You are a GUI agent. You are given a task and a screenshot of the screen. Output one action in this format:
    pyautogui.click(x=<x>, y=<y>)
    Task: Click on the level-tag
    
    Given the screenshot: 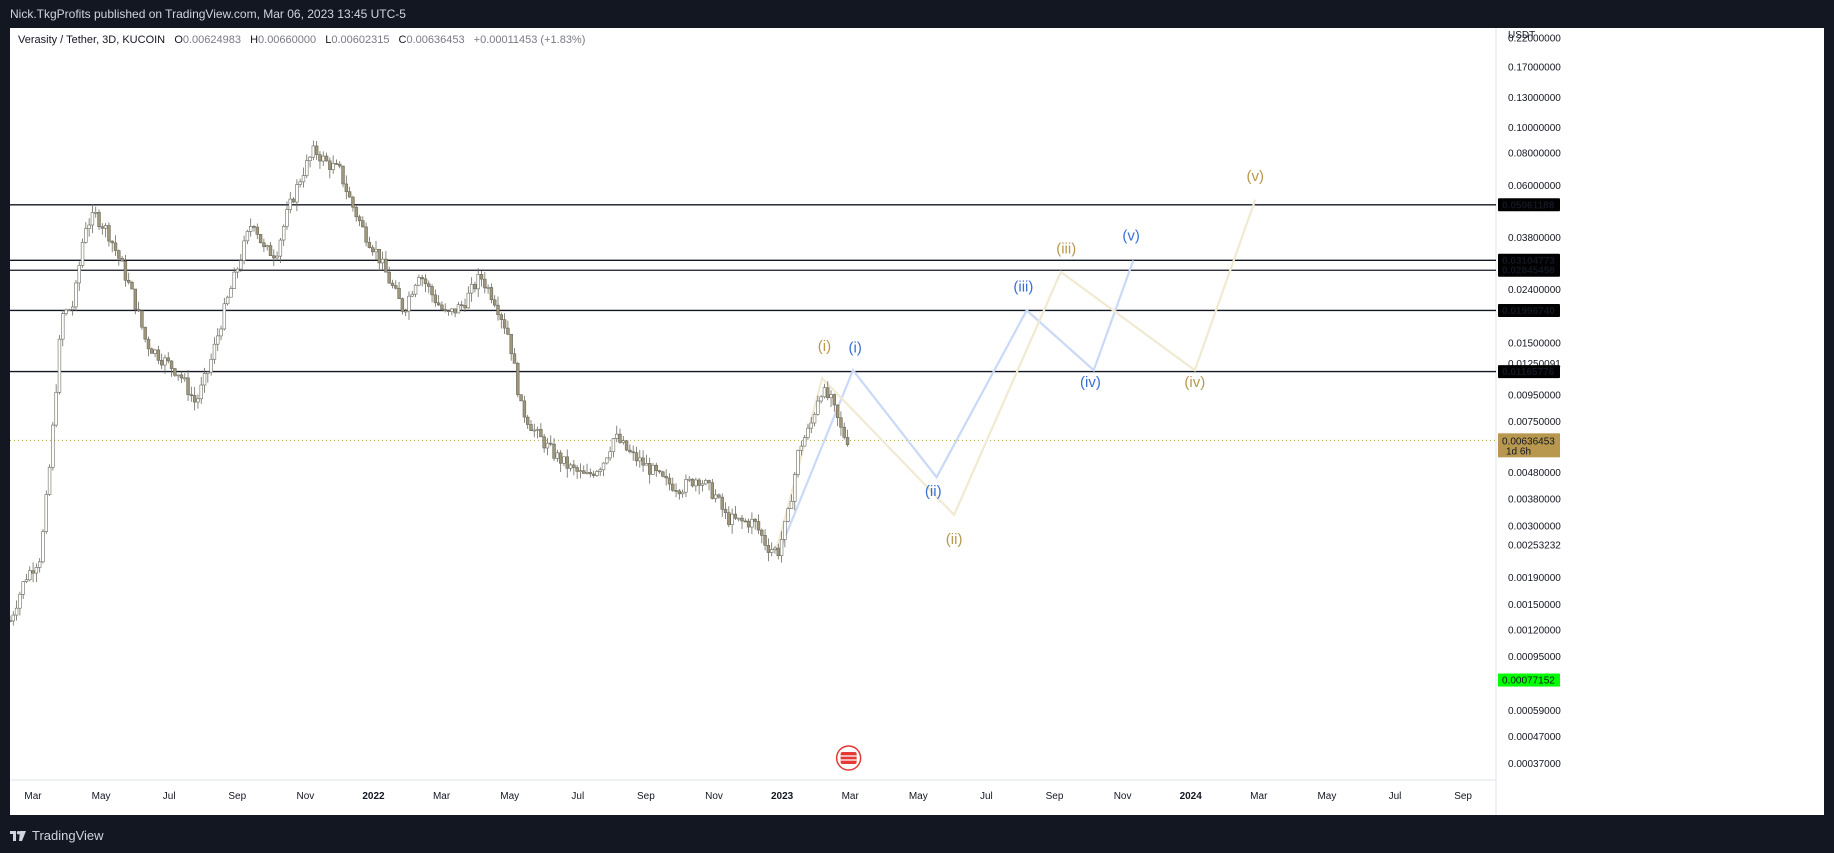 What is the action you would take?
    pyautogui.click(x=1529, y=260)
    